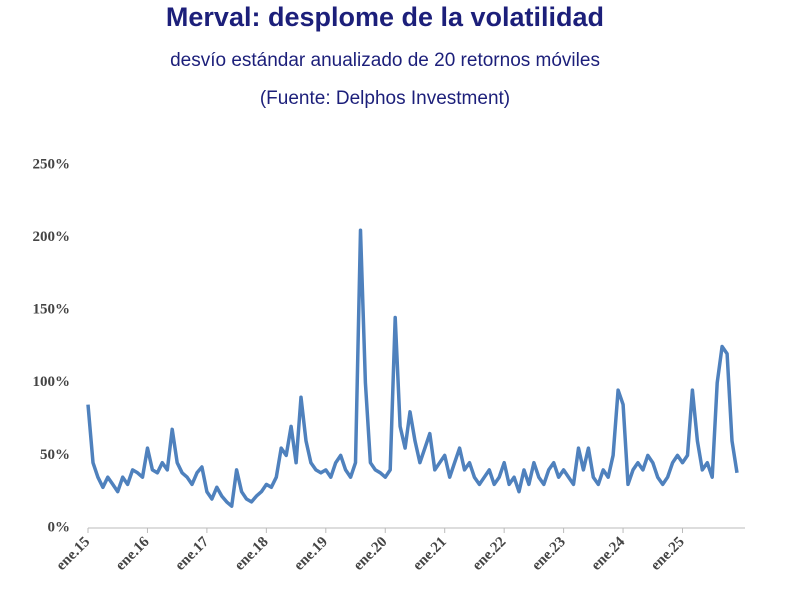 The image size is (800, 607). What do you see at coordinates (52, 237) in the screenshot?
I see `y-tick-label: 200%` at bounding box center [52, 237].